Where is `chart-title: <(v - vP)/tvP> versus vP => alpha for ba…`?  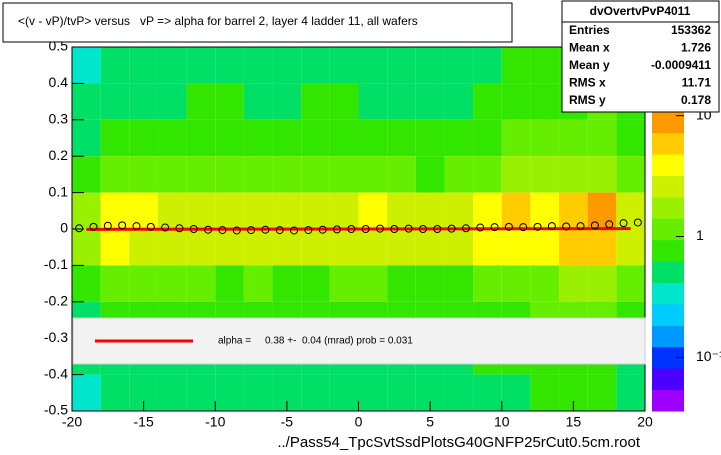
chart-title: <(v - vP)/tvP> versus vP => alpha for ba… is located at coordinates (218, 21).